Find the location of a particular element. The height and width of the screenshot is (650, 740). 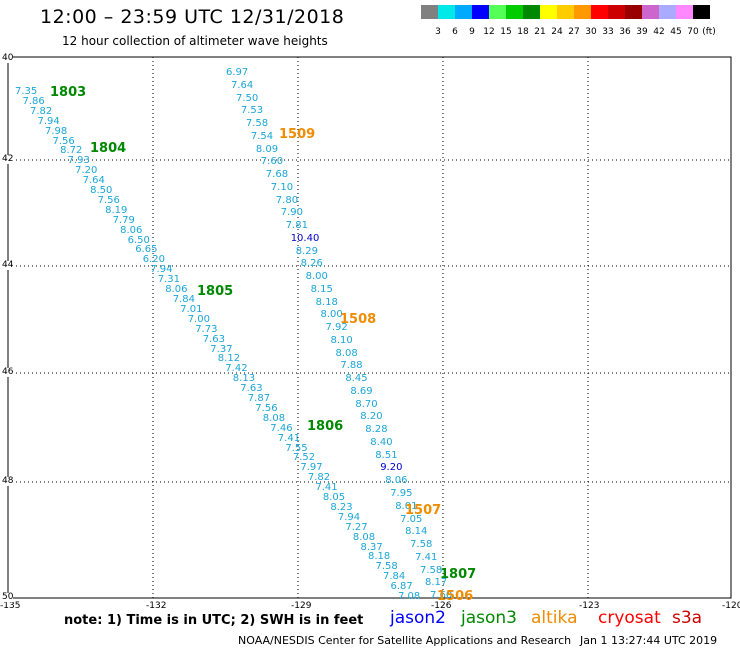

wave-height-value: 7.55 is located at coordinates (296, 448).